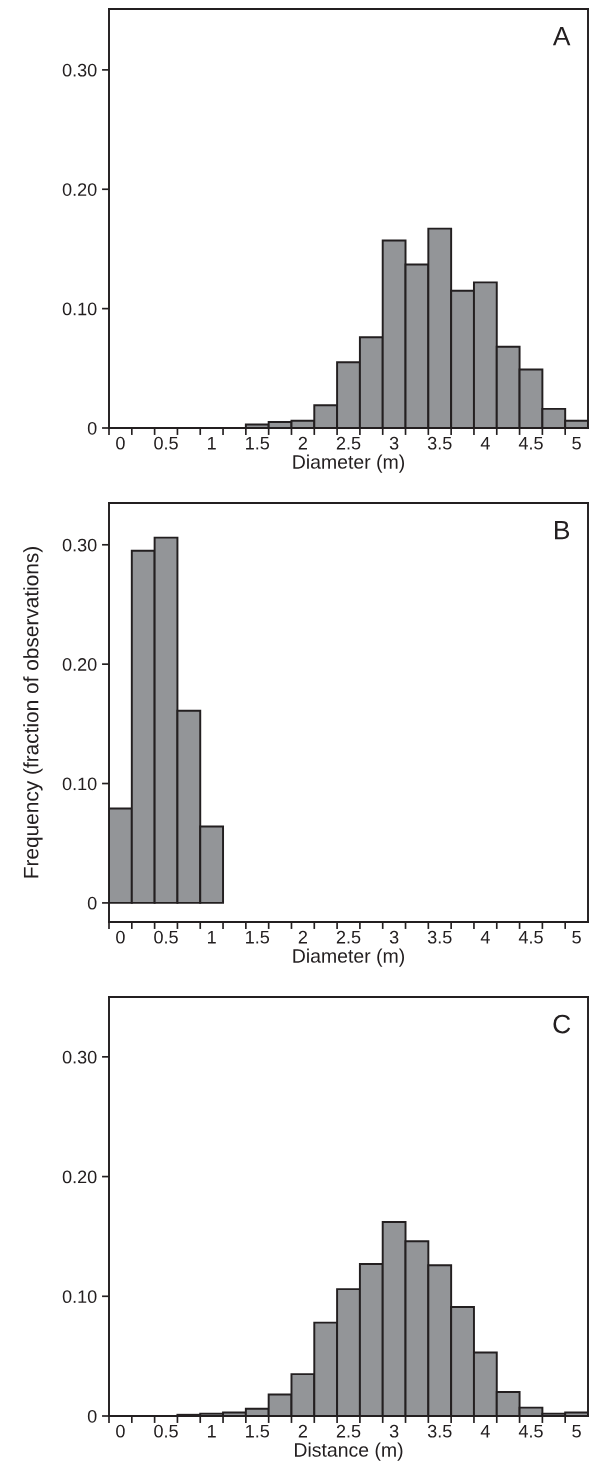 The image size is (590, 1484). What do you see at coordinates (562, 530) in the screenshot?
I see `annotation: B` at bounding box center [562, 530].